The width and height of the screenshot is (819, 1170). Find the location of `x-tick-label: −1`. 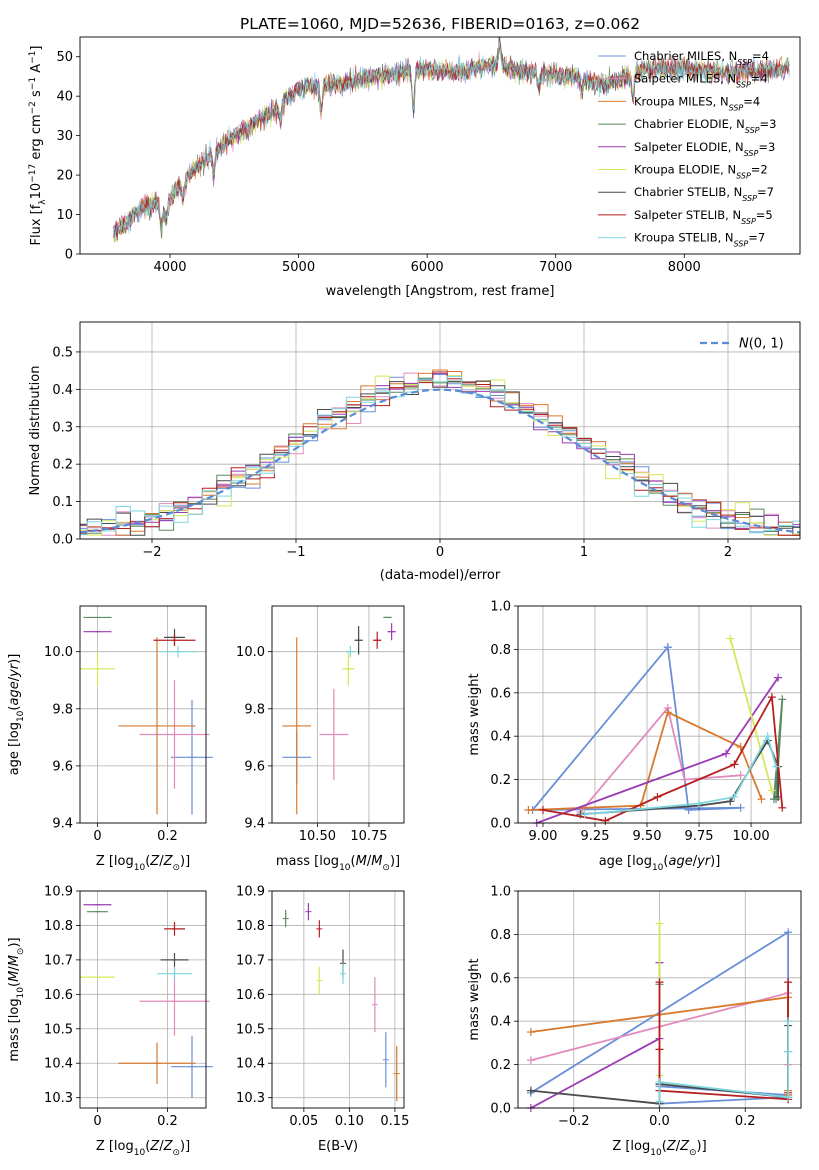

x-tick-label: −1 is located at coordinates (295, 552).